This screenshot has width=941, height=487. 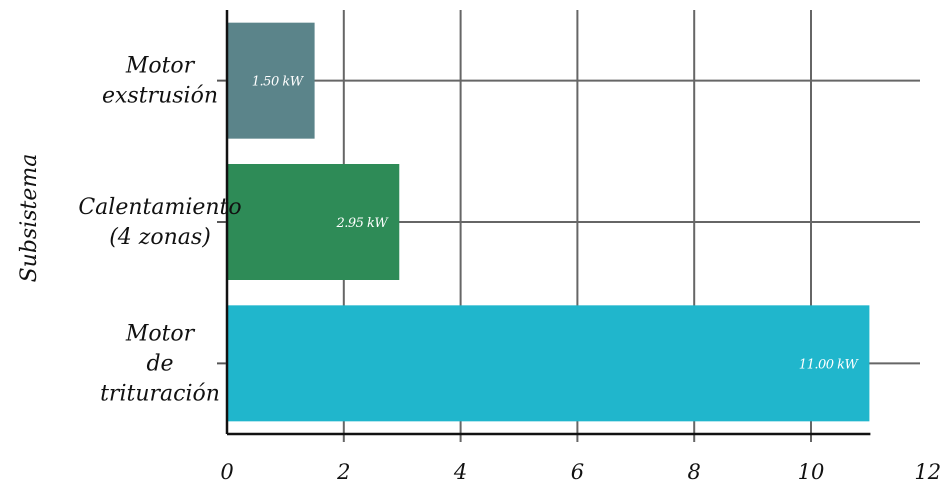 What do you see at coordinates (159, 363) in the screenshot?
I see `category-label: de` at bounding box center [159, 363].